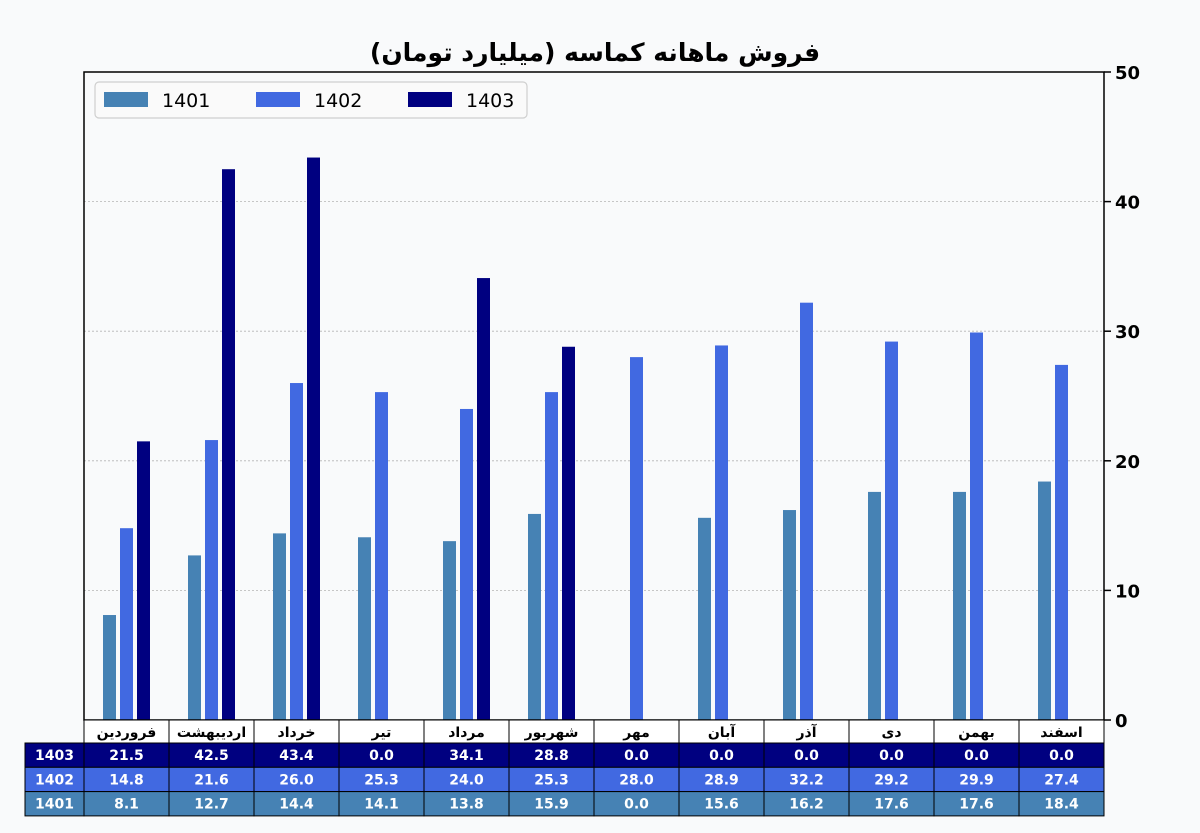 The width and height of the screenshot is (1200, 833). I want to click on y-tick-label: 20, so click(1127, 462).